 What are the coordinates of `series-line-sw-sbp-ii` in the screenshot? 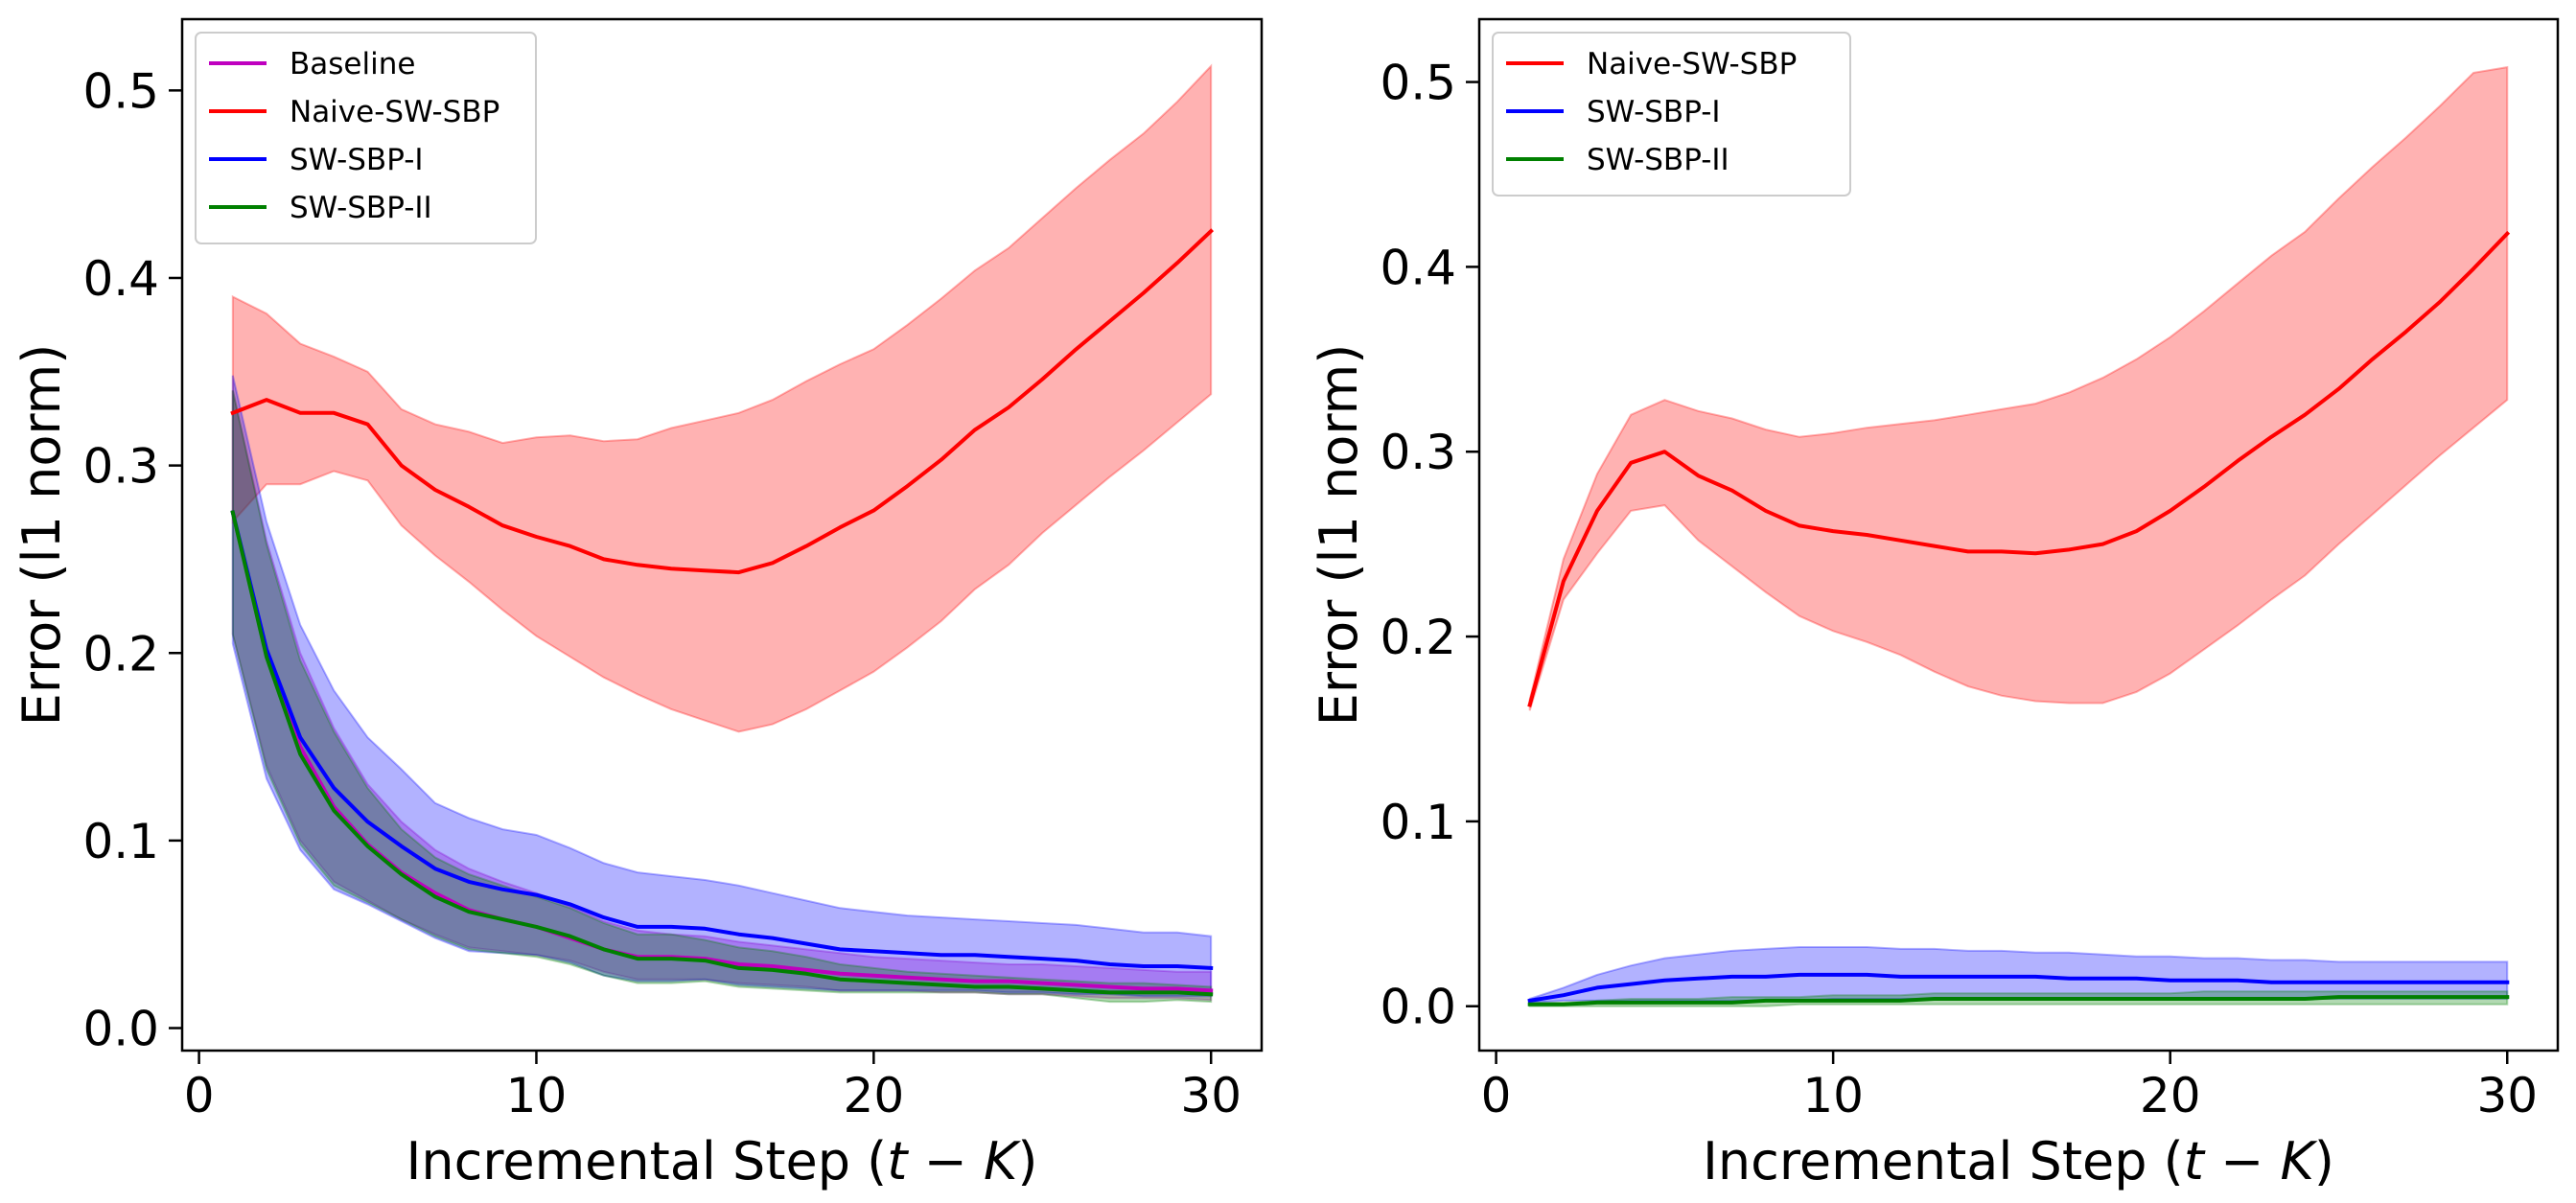 It's located at (2019, 1000).